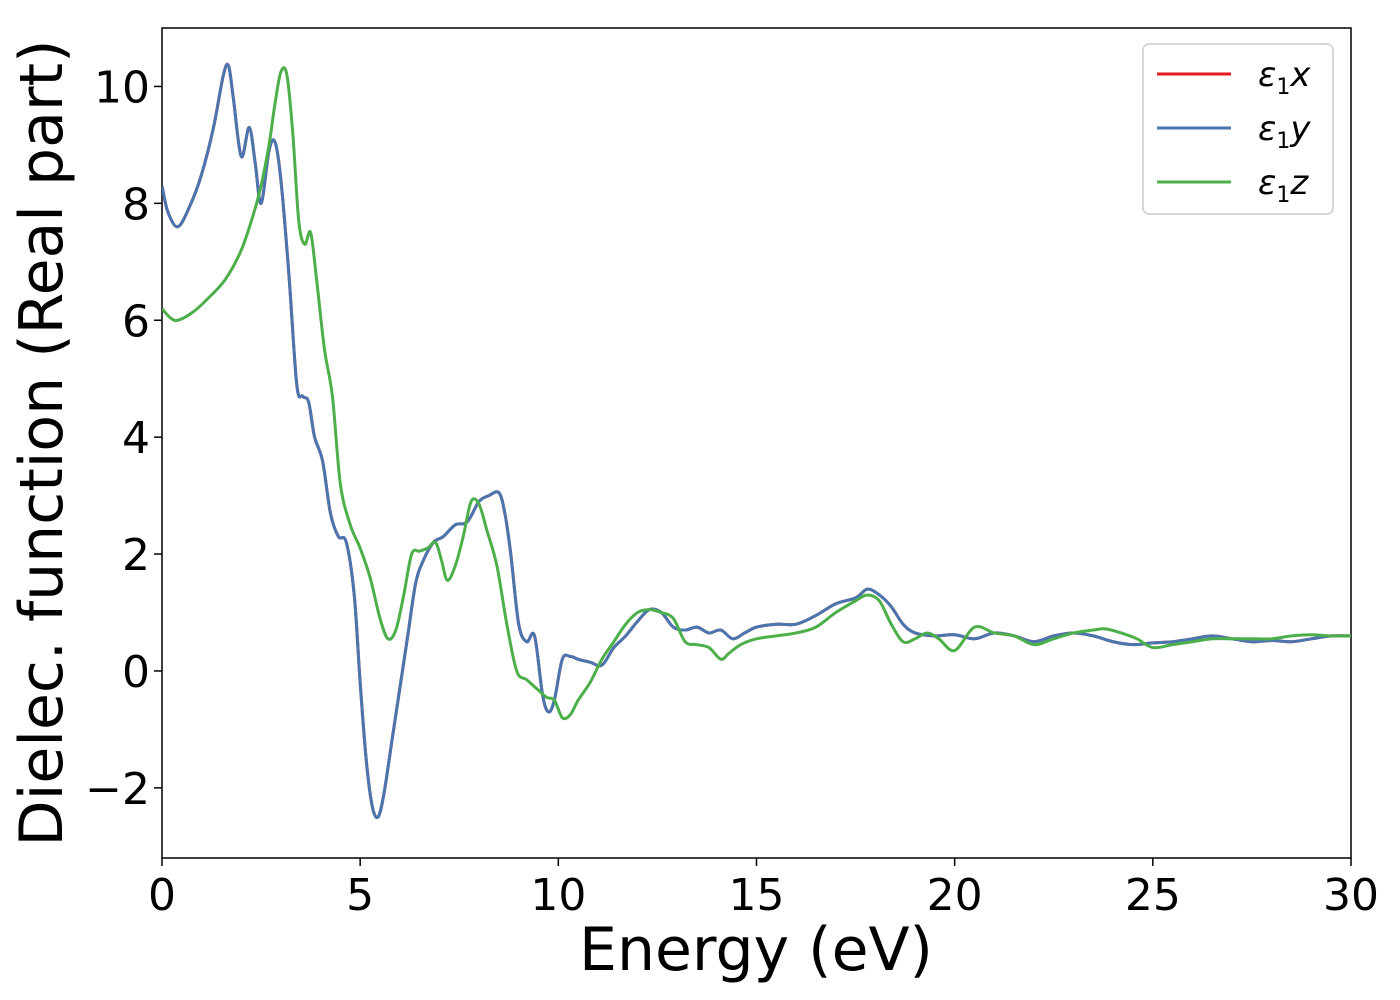 The height and width of the screenshot is (1000, 1400). Describe the element at coordinates (558, 895) in the screenshot. I see `x-tick-label: 10` at that location.